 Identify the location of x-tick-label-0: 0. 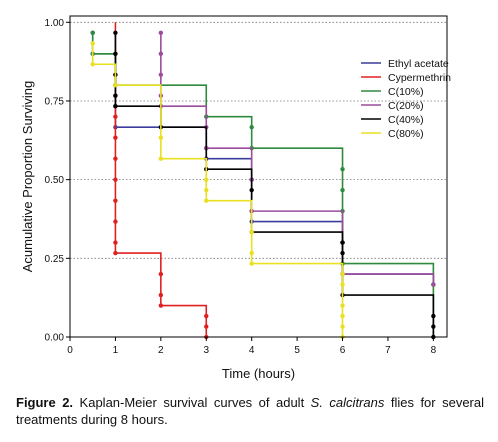
(70, 350).